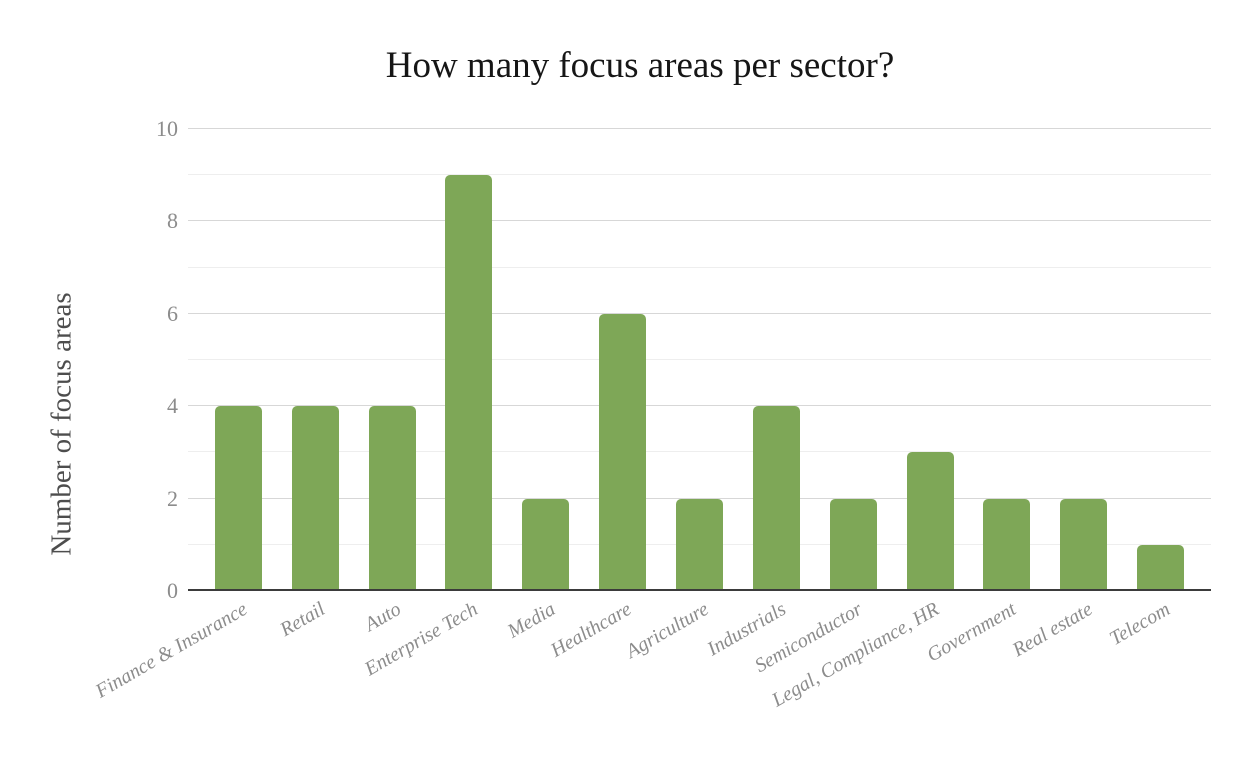  I want to click on x-category-label: Healthcare, so click(591, 630).